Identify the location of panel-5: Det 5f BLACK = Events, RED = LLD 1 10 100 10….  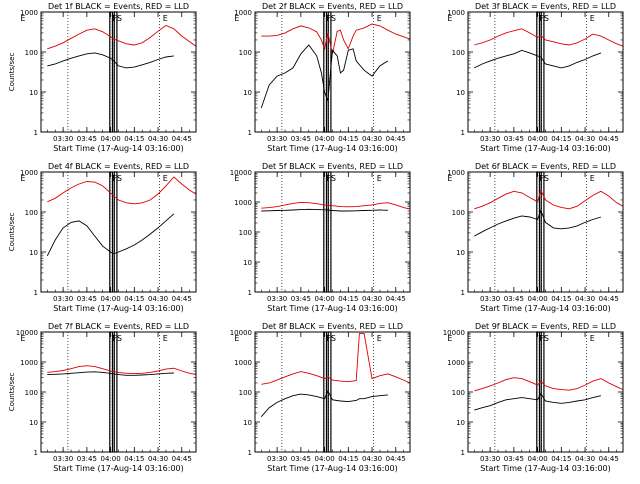
(320, 237).